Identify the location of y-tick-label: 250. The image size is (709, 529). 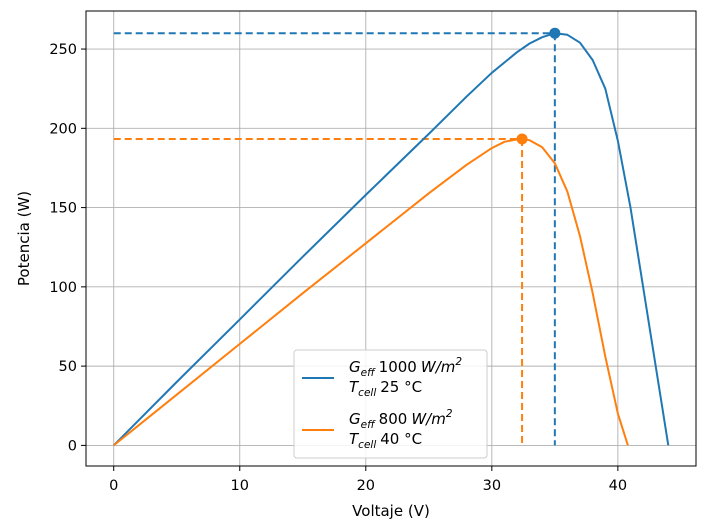
(63, 50).